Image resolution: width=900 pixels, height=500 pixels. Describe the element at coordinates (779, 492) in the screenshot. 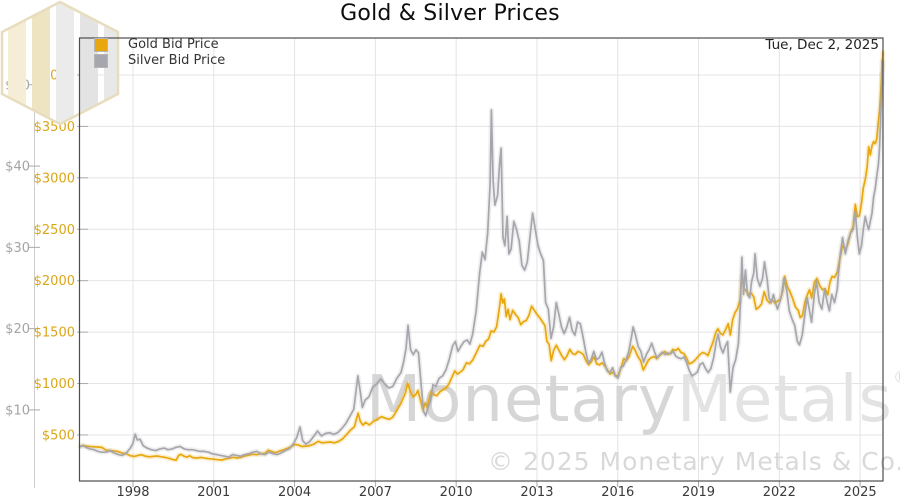

I see `year-tick-label: 2022` at that location.